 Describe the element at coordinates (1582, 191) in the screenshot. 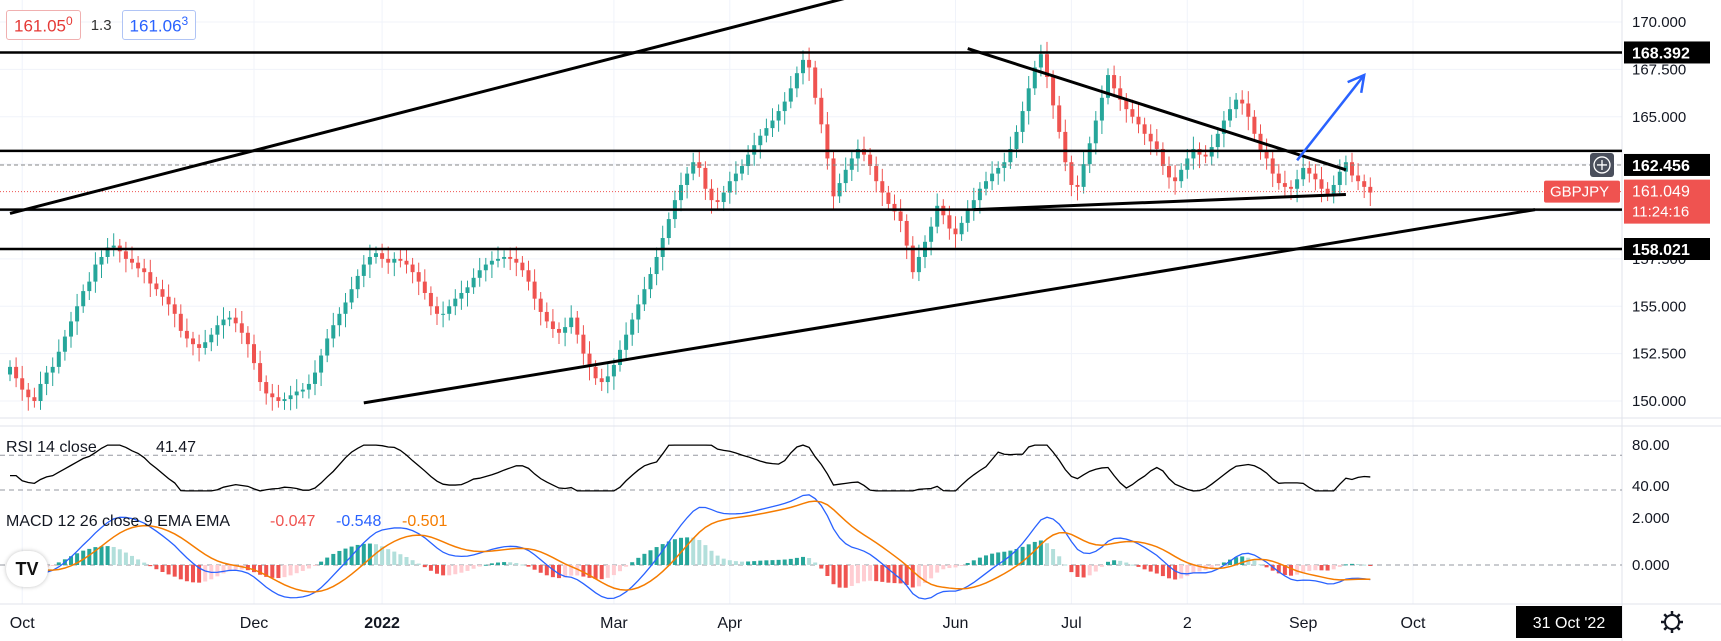

I see `symbol-badge` at that location.